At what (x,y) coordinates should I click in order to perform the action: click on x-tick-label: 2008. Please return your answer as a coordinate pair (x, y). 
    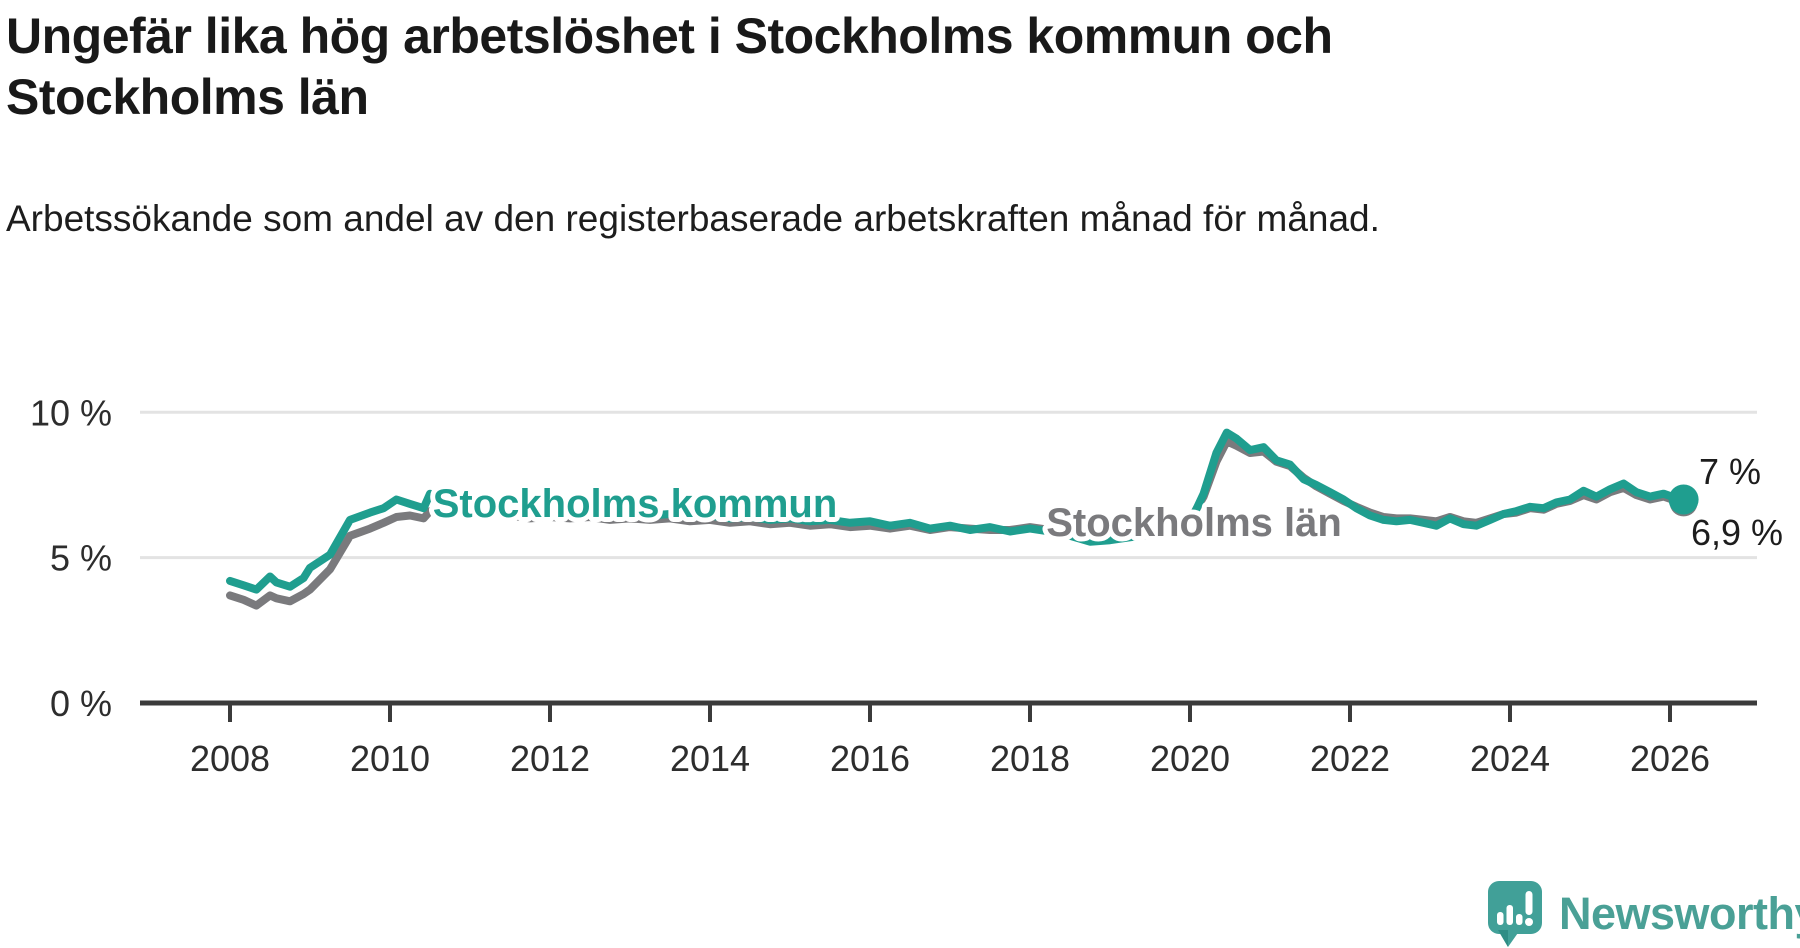
    Looking at the image, I should click on (230, 758).